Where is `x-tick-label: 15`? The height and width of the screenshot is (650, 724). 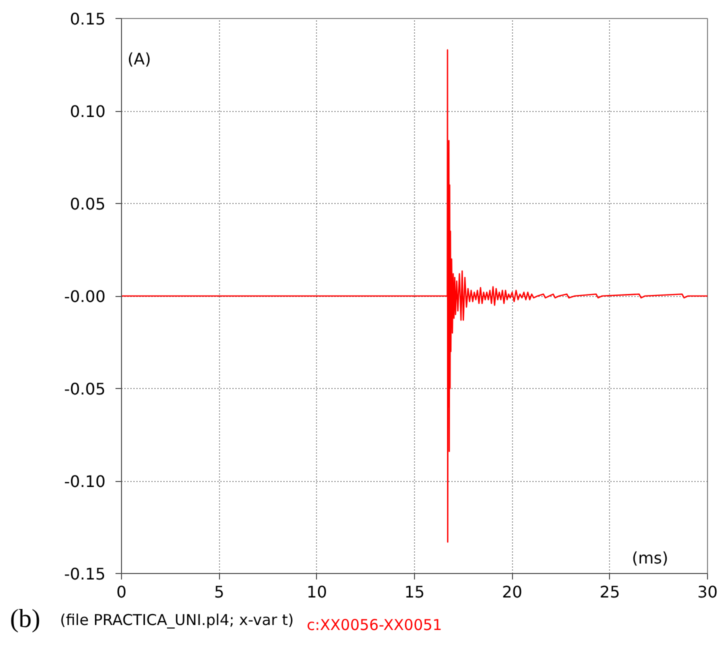 x-tick-label: 15 is located at coordinates (414, 592).